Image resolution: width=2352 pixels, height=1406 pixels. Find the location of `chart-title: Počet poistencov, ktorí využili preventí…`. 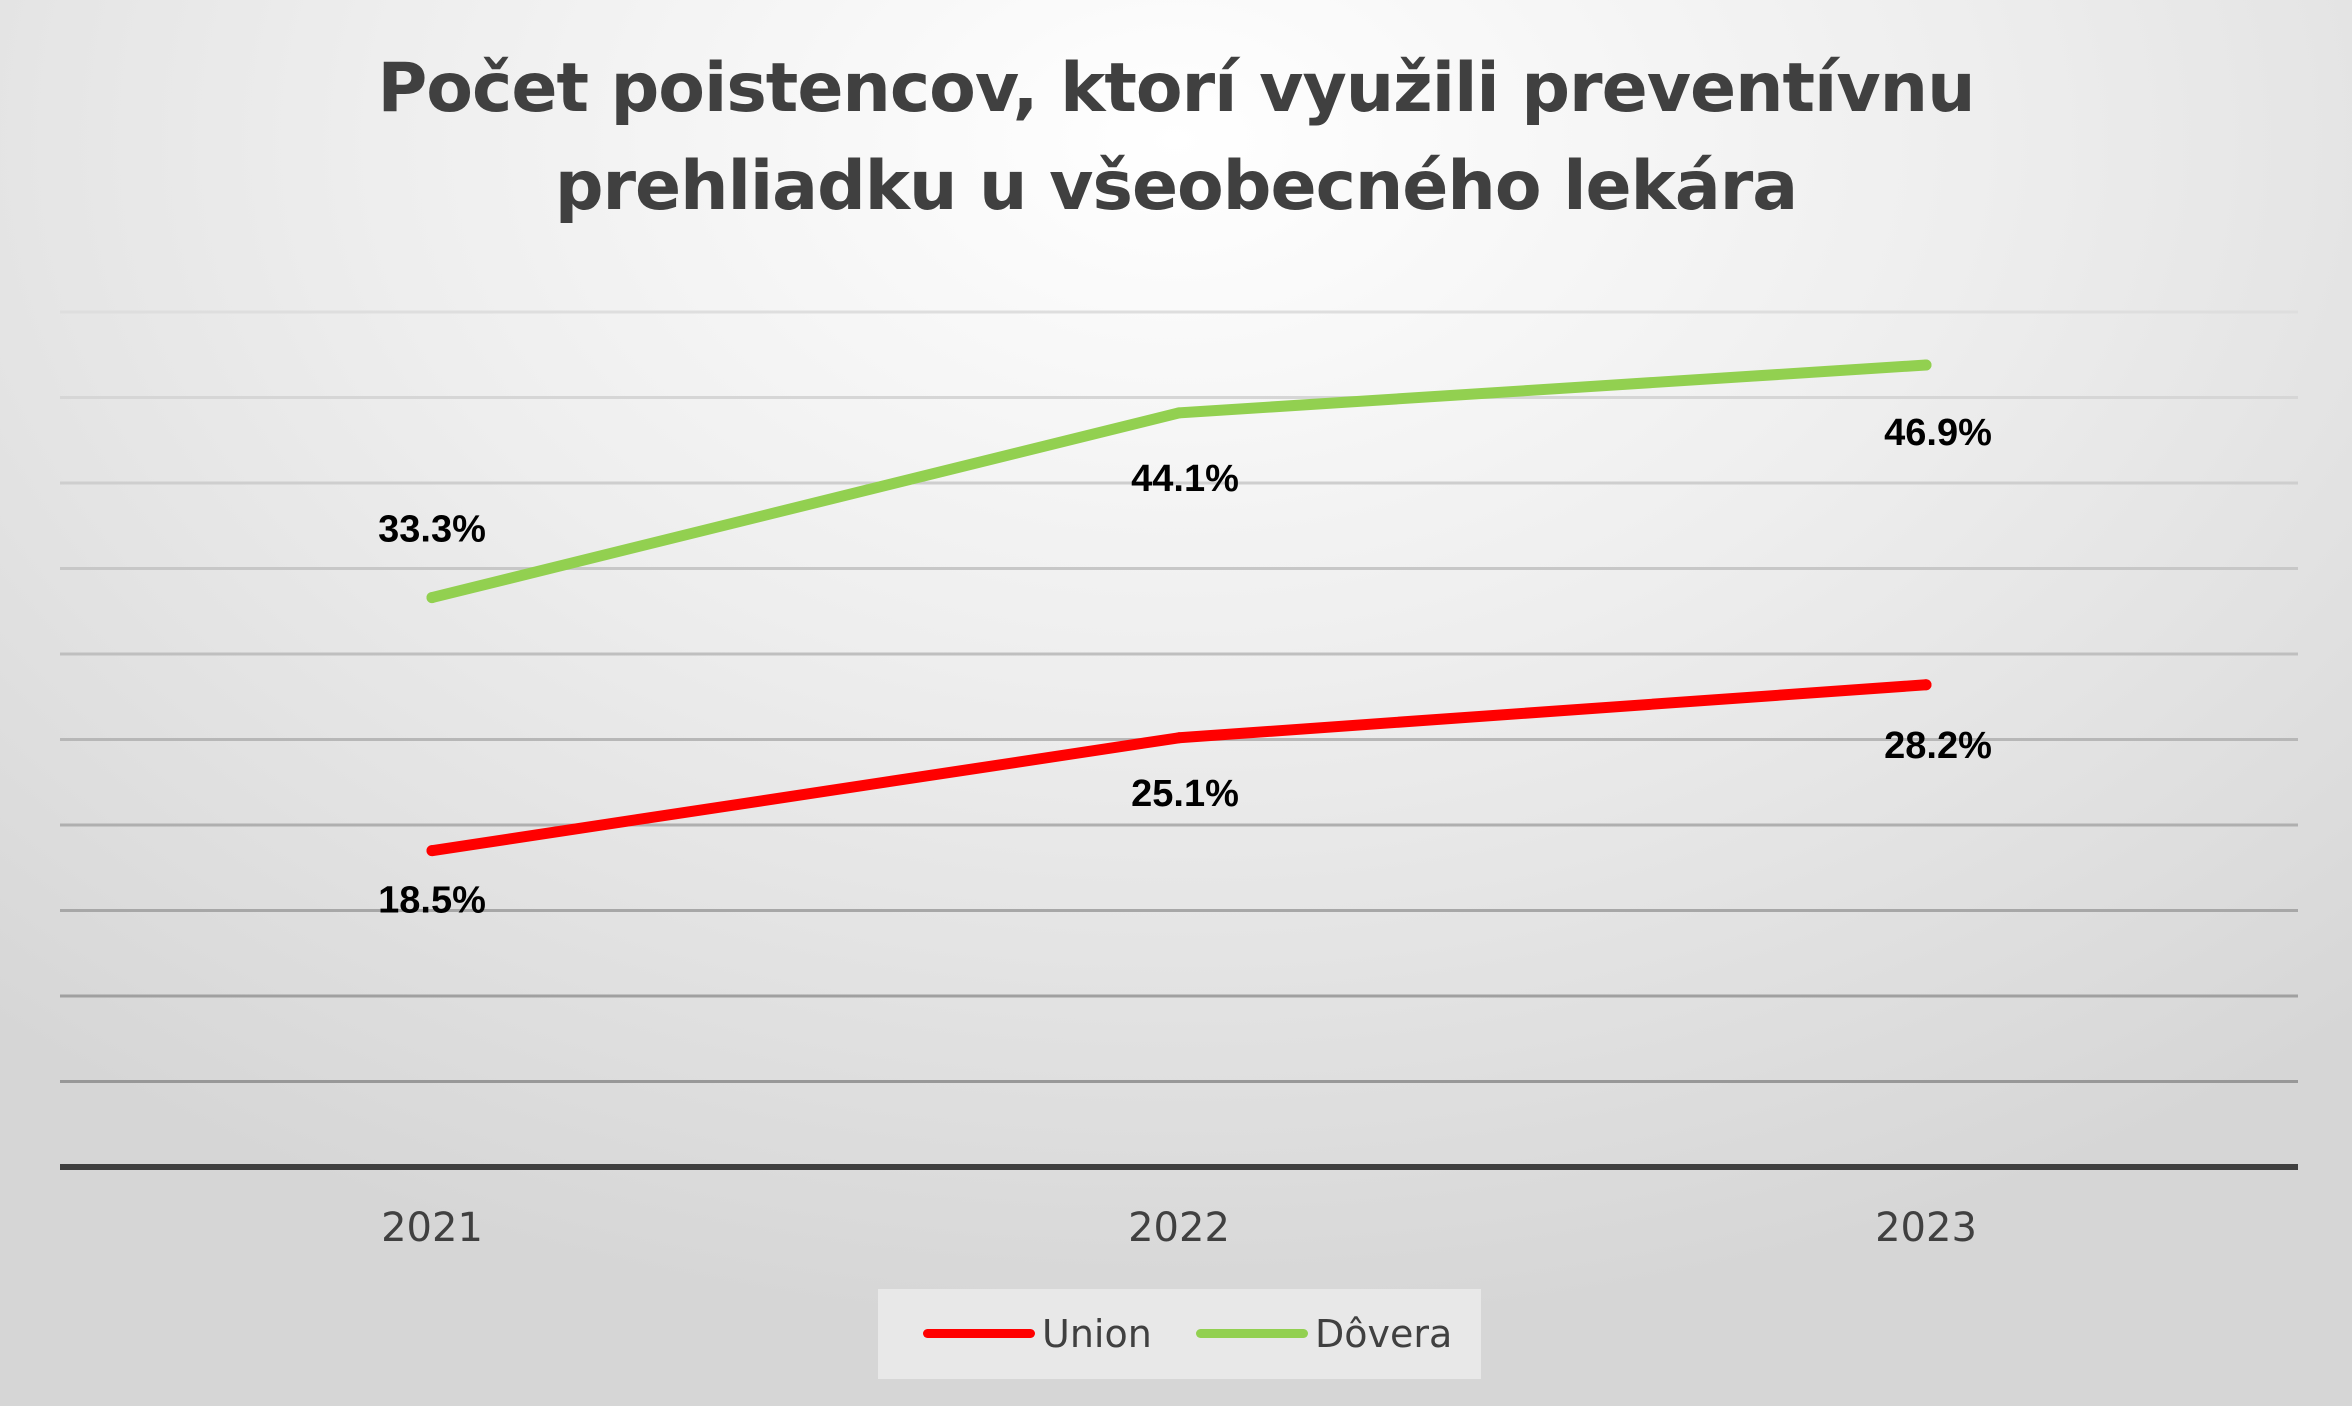

chart-title: Počet poistencov, ktorí využili preventí… is located at coordinates (1176, 138).